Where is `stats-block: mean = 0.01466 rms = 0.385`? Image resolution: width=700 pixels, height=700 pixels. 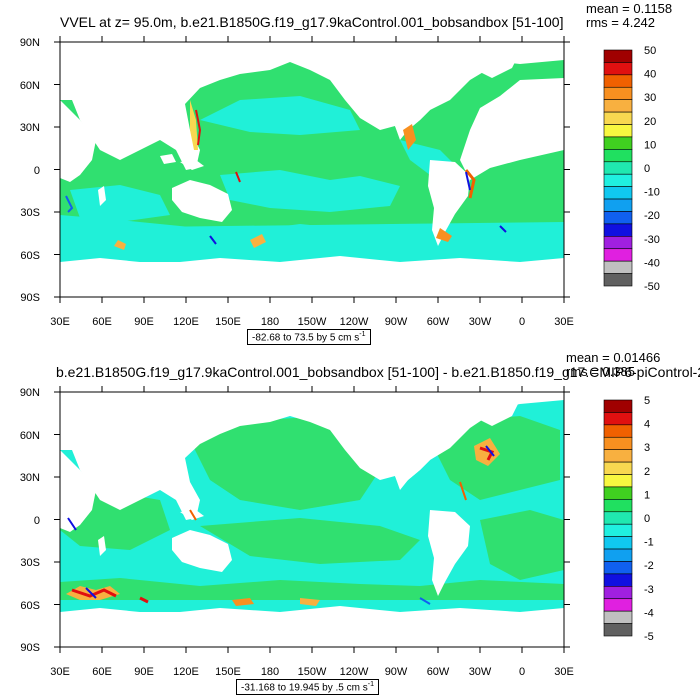
stats-block: mean = 0.01466 rms = 0.385 is located at coordinates (613, 365).